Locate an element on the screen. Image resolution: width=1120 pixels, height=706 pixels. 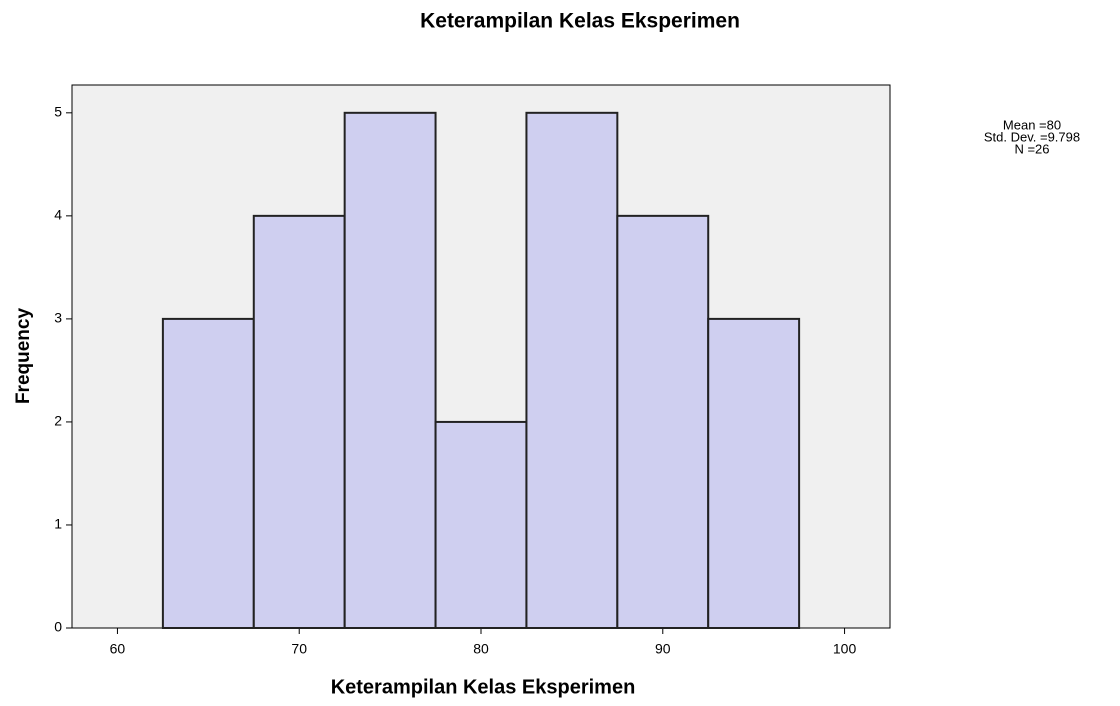
stats-label: N =26 is located at coordinates (1031, 148).